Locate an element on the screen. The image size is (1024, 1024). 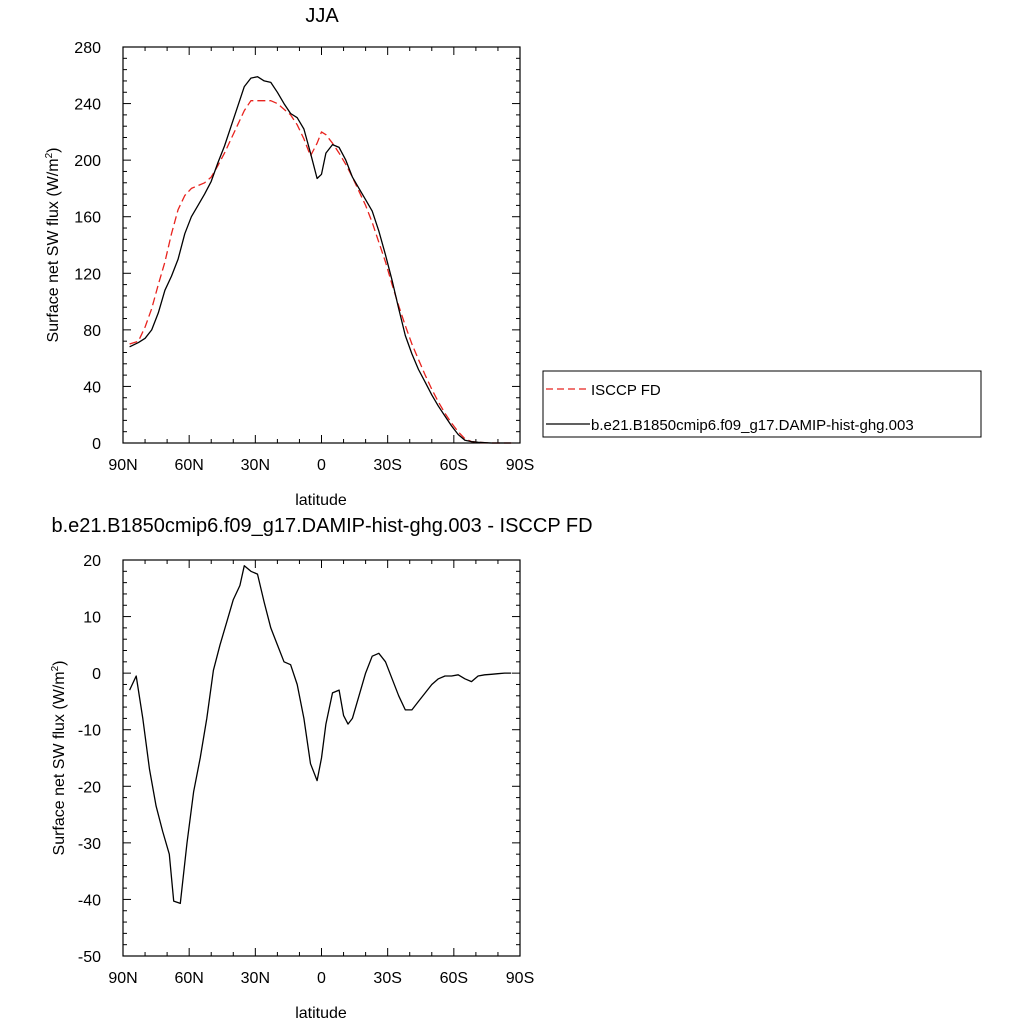
bottom-ytick-label: 20 is located at coordinates (92, 561).